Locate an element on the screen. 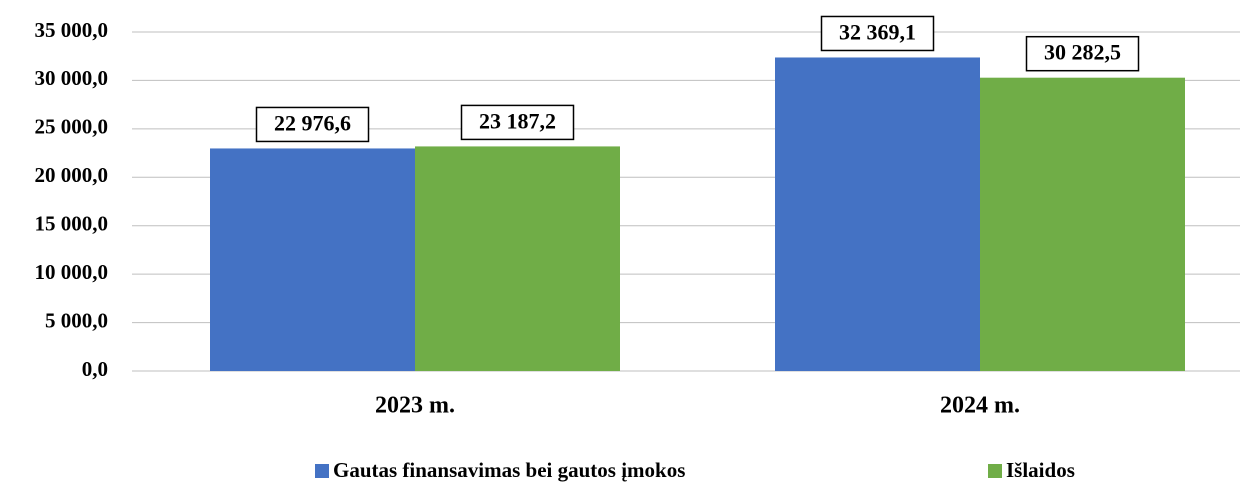 This screenshot has width=1253, height=489. y-tick-label: 10 000,0 is located at coordinates (72, 272).